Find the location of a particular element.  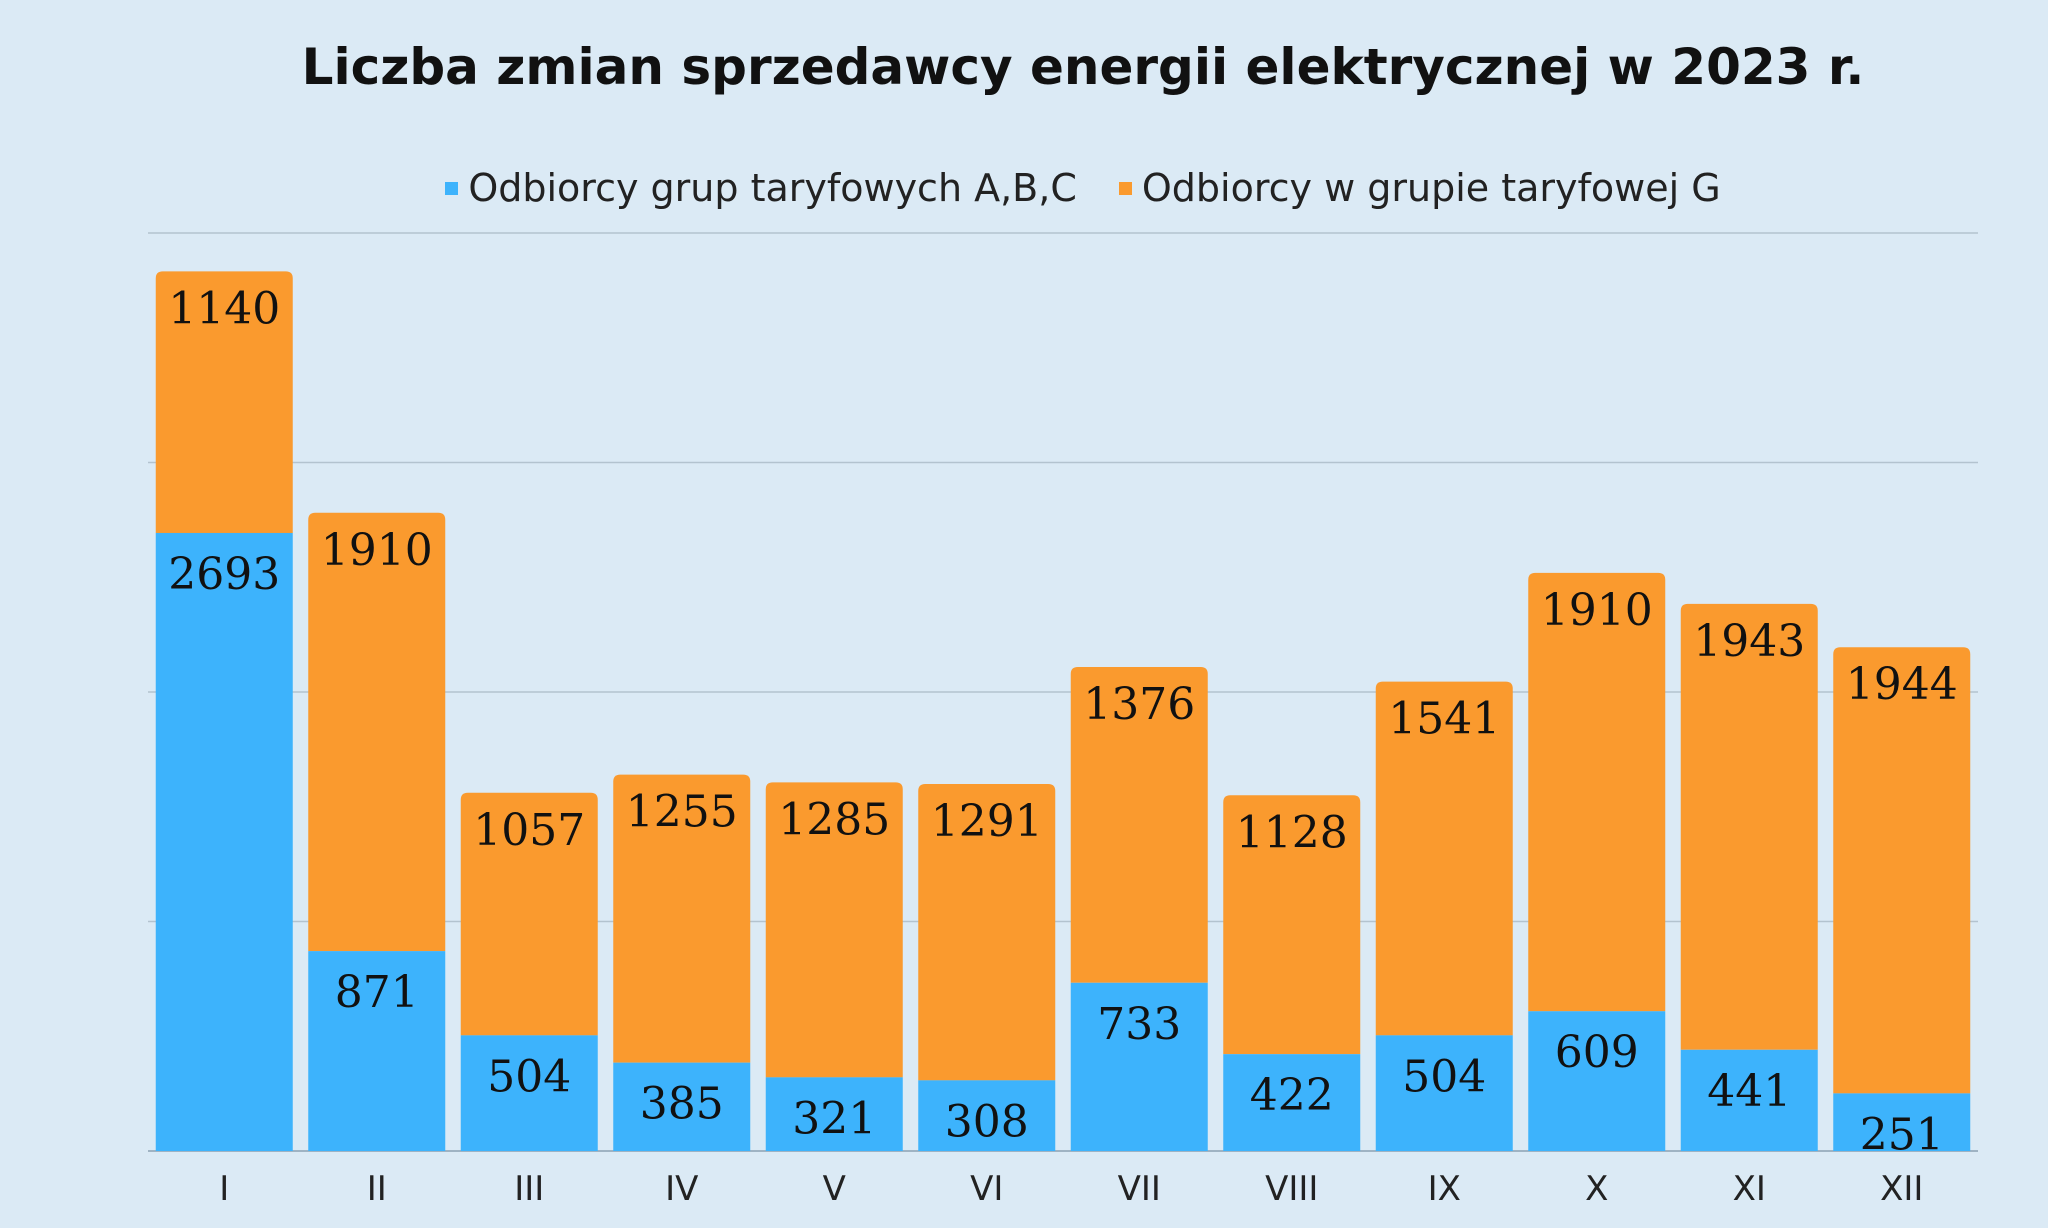

data-label-abc-VI: 308 is located at coordinates (987, 1121).